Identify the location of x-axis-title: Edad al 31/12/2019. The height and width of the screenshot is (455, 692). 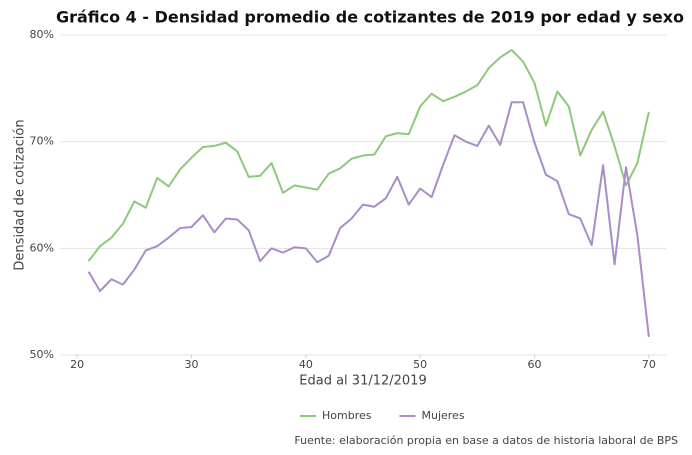
(362, 381).